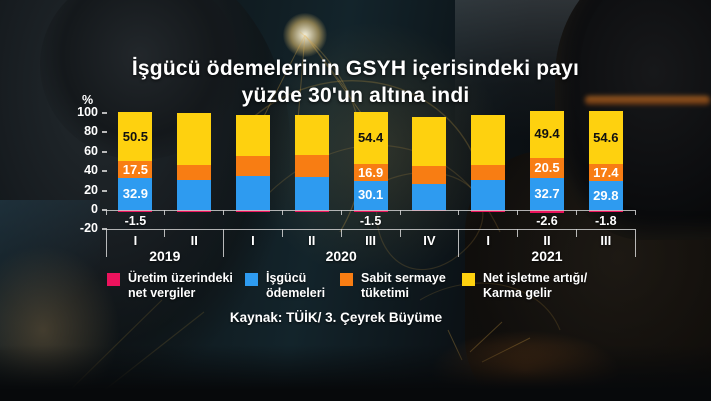 This screenshot has height=401, width=711. What do you see at coordinates (341, 256) in the screenshot?
I see `x-year-label: 2020` at bounding box center [341, 256].